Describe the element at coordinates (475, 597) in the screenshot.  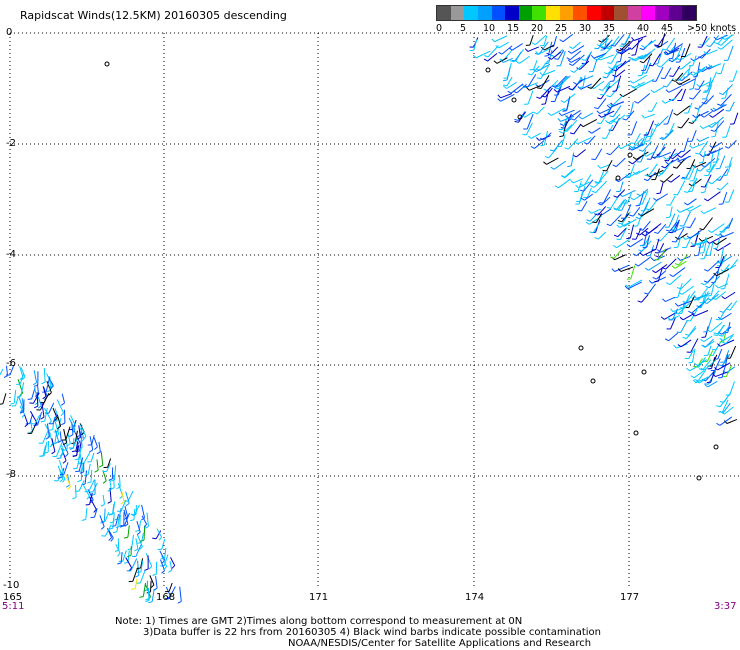
I see `lon-label-174: 174` at that location.